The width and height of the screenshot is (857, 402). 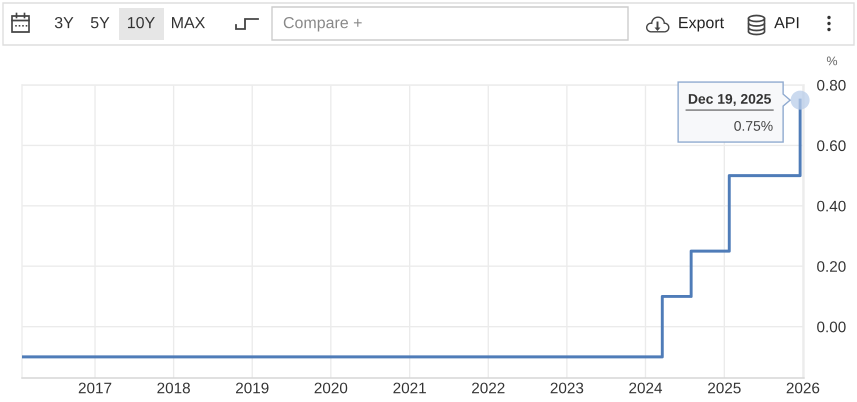 What do you see at coordinates (64, 22) in the screenshot?
I see `text: 3Y` at bounding box center [64, 22].